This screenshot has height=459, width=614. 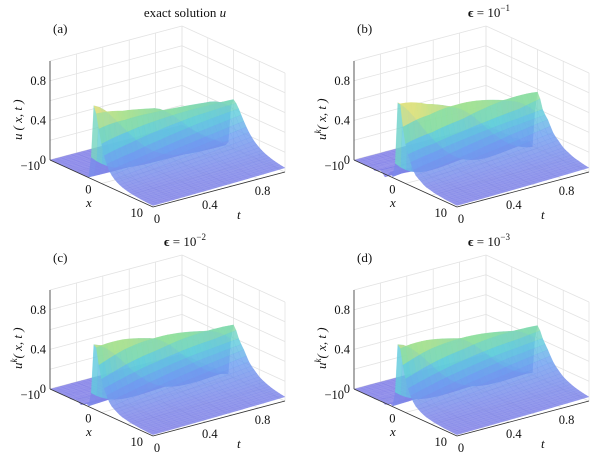 What do you see at coordinates (364, 28) in the screenshot?
I see `panel-label: (b)` at bounding box center [364, 28].